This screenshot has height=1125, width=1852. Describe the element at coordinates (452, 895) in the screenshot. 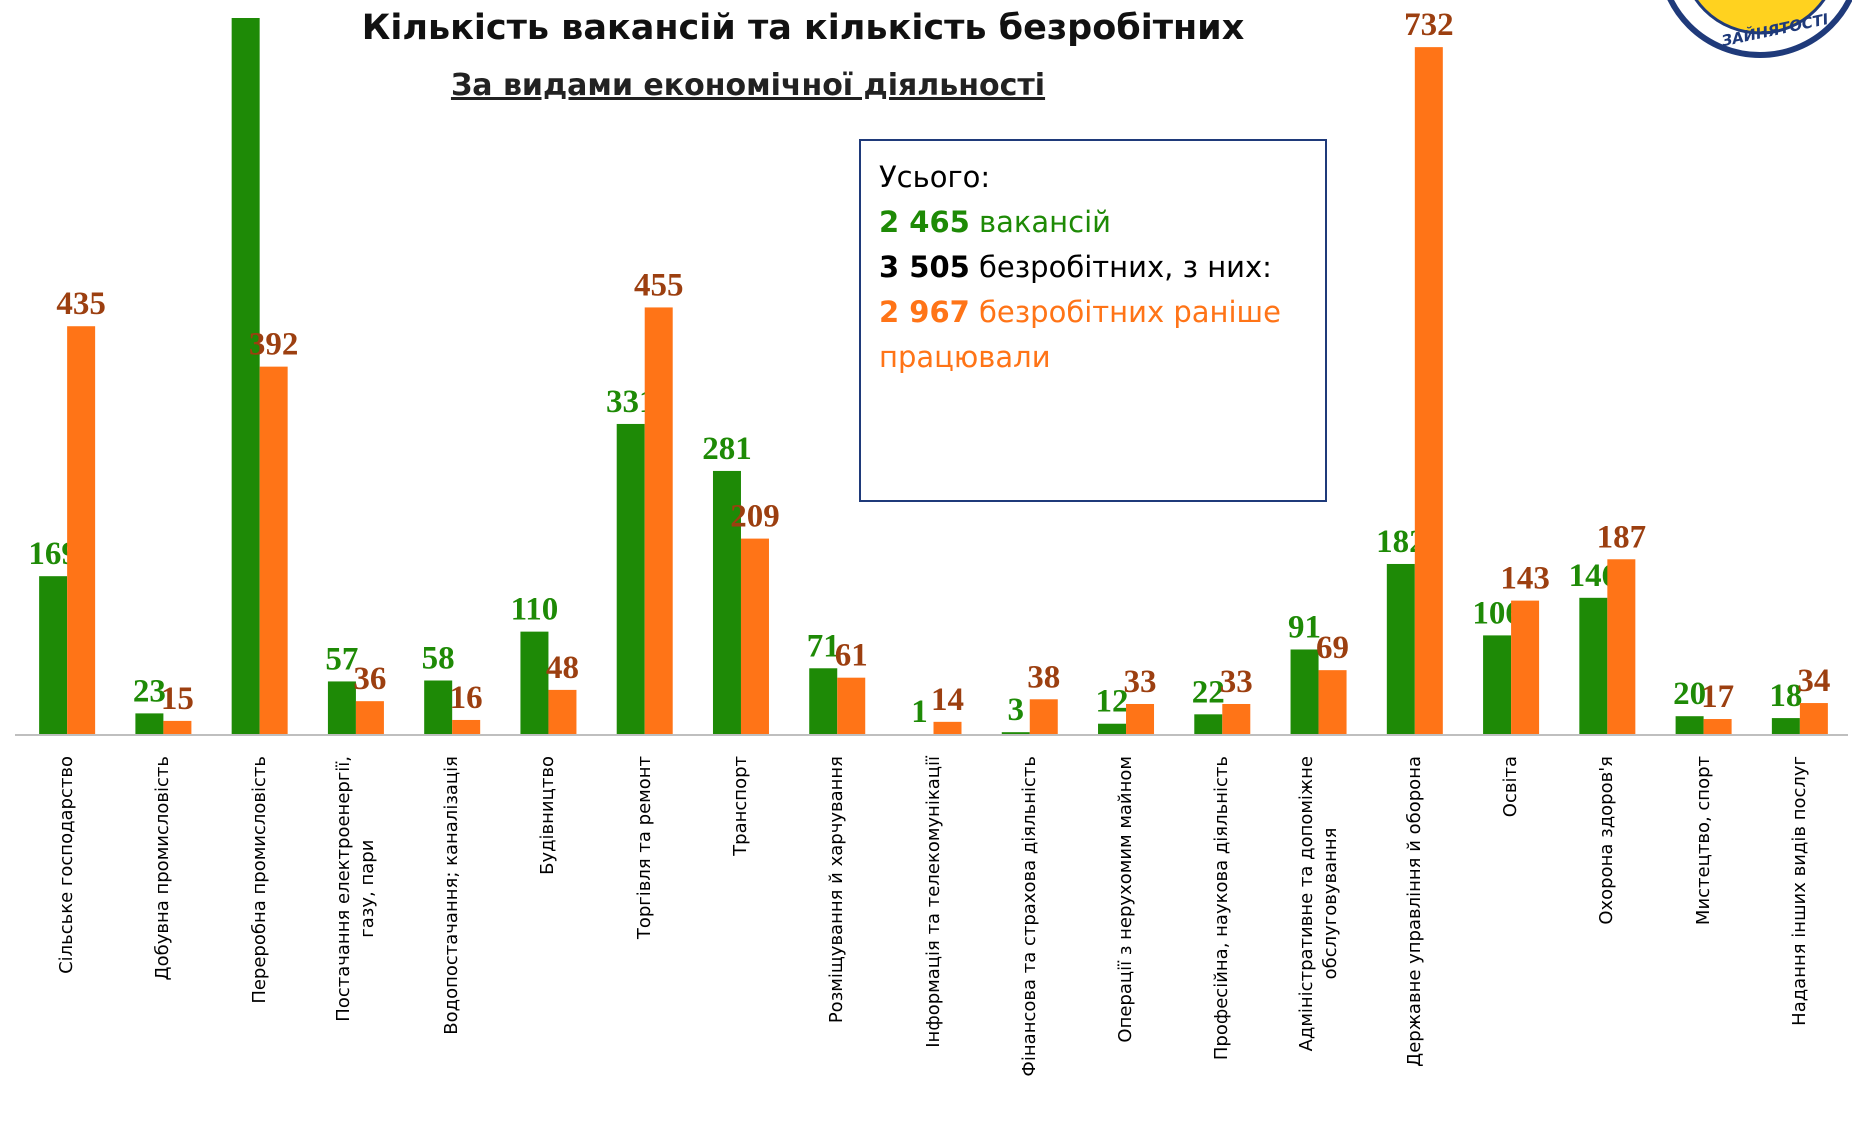

I see `x-tick-label: Водопостачання; каналізація` at that location.